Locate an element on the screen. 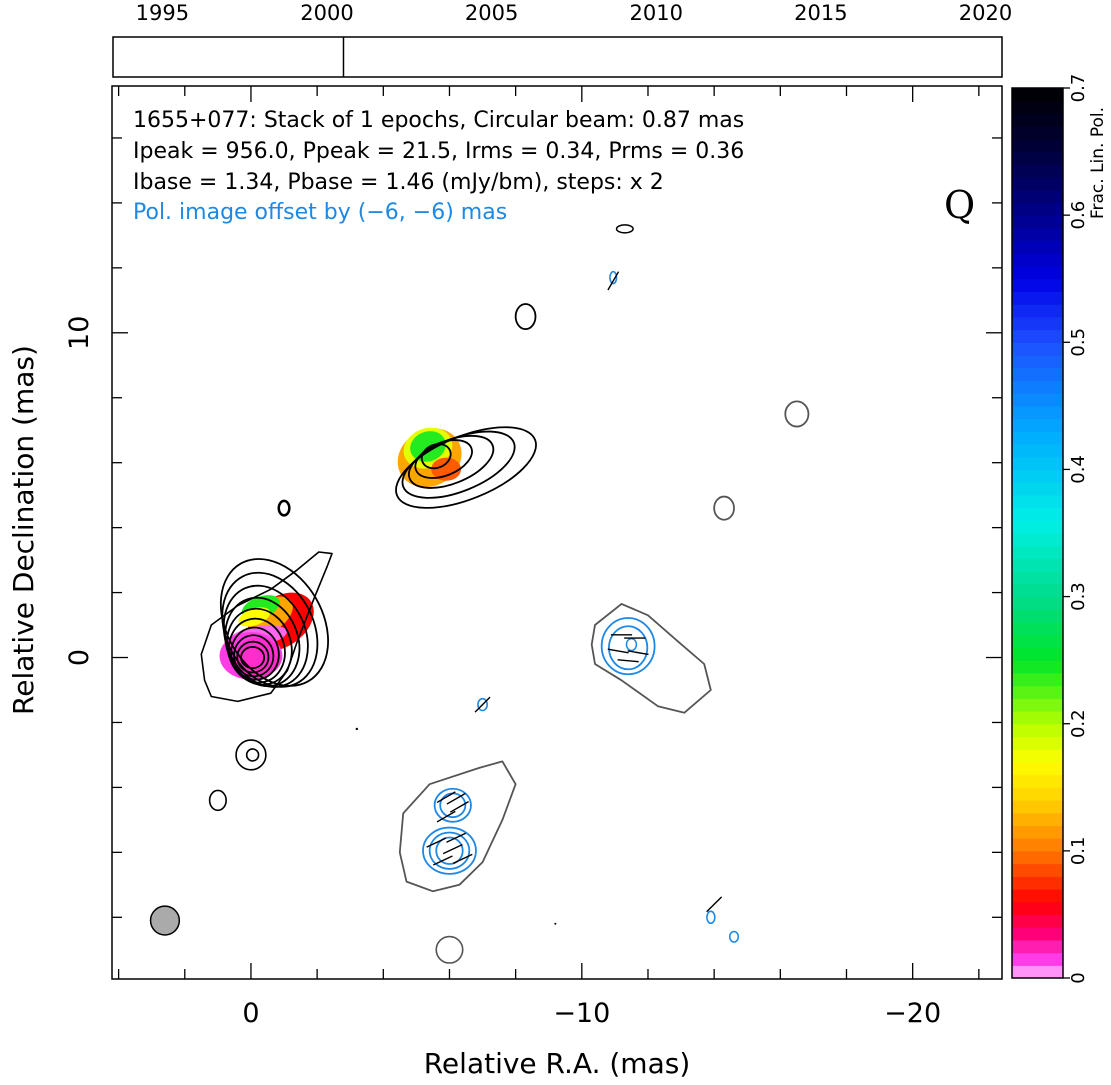 This screenshot has width=1111, height=1085. colorbar-tick-label: 0.3 is located at coordinates (1078, 596).